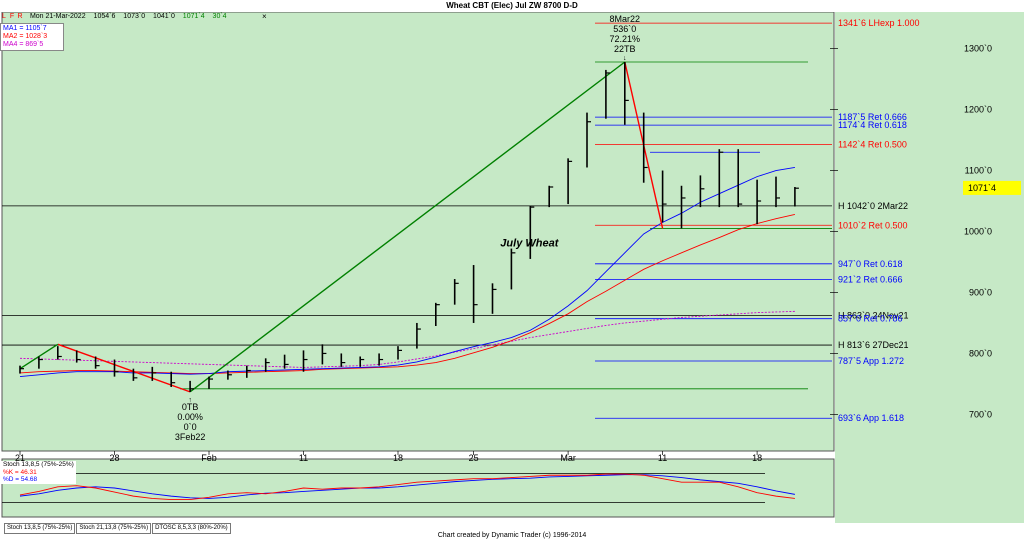 Image resolution: width=1024 pixels, height=541 pixels. Describe the element at coordinates (104, 16) in the screenshot. I see `toolbar-open: 1054`6` at that location.